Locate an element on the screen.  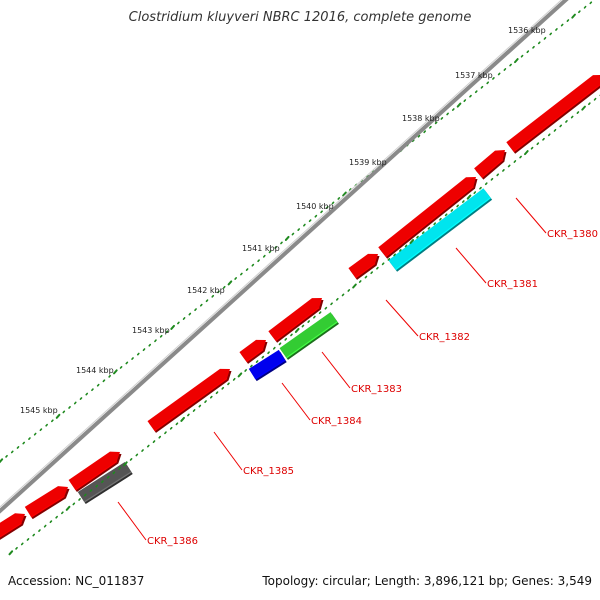
gene-label: CKR_1385 is located at coordinates (268, 471).